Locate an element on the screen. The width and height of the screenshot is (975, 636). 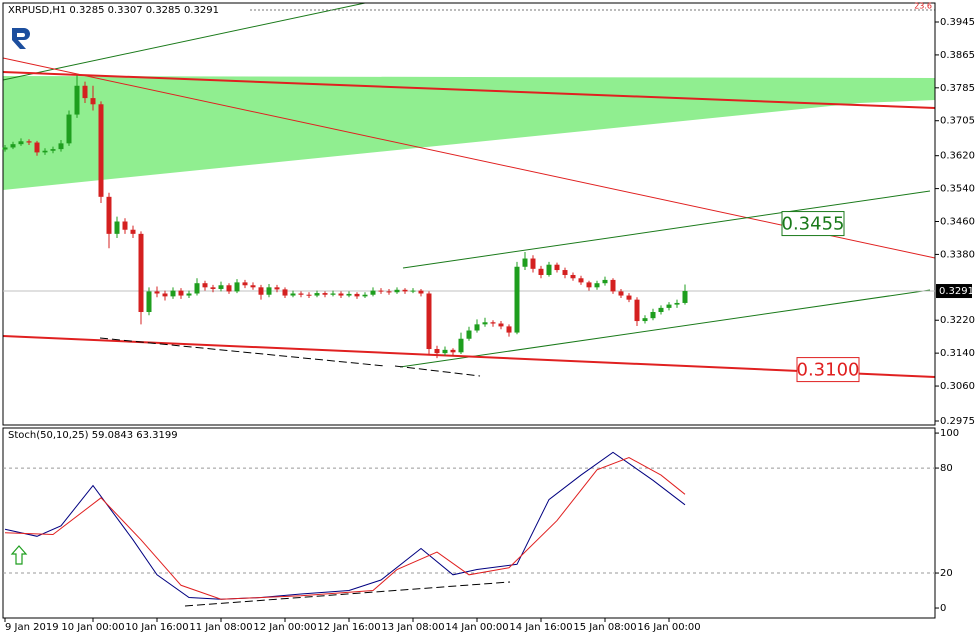
y-tick-label: 0.3540 is located at coordinates (957, 189).